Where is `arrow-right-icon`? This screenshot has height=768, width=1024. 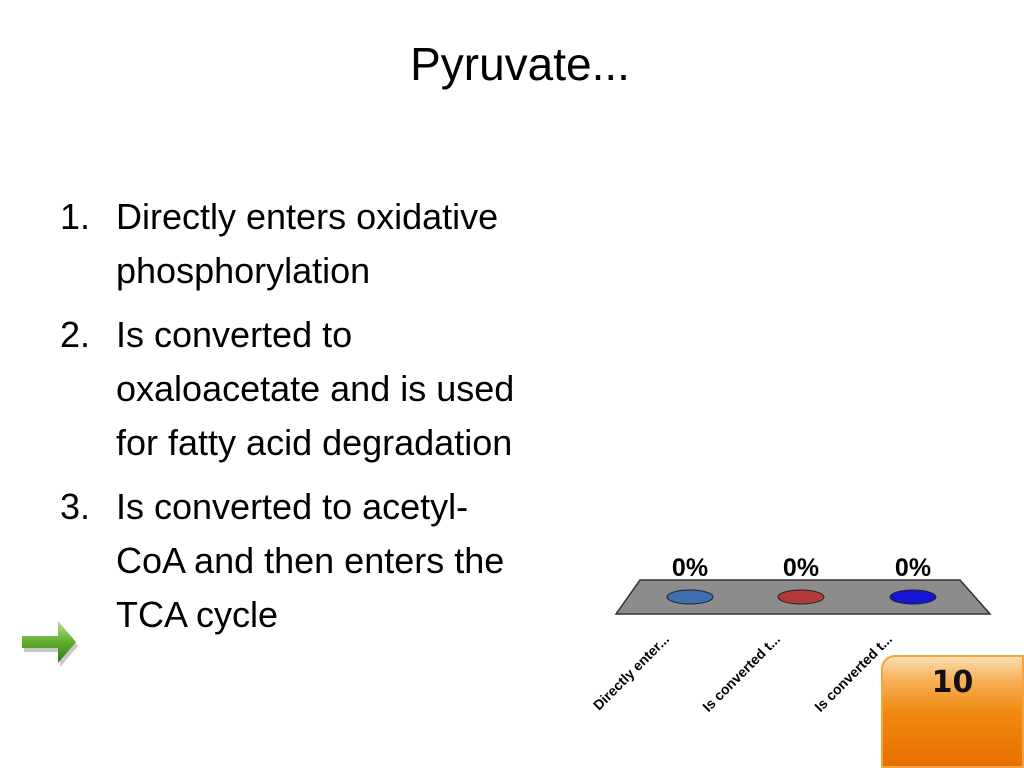 arrow-right-icon is located at coordinates (50, 644).